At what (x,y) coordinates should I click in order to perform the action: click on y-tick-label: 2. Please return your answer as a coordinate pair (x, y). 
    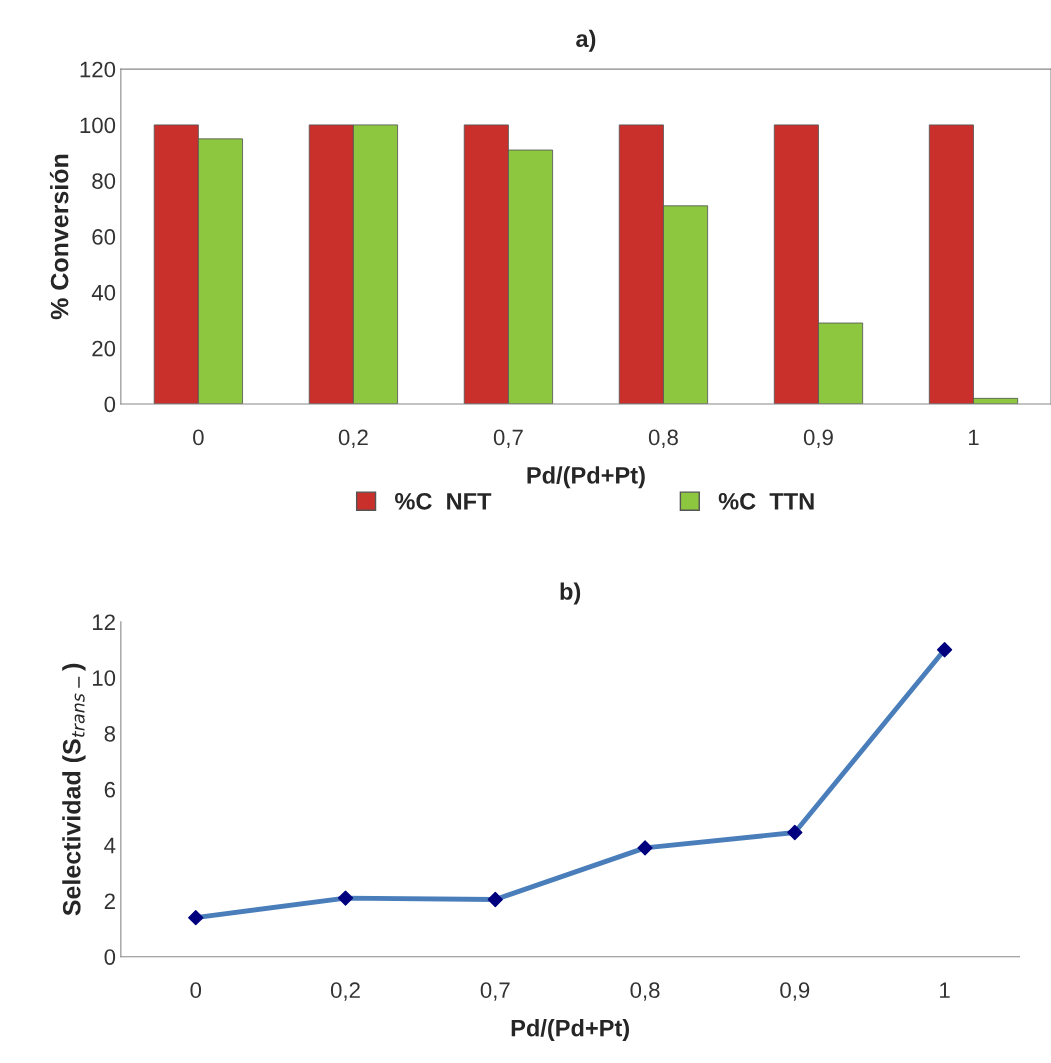
    Looking at the image, I should click on (109, 901).